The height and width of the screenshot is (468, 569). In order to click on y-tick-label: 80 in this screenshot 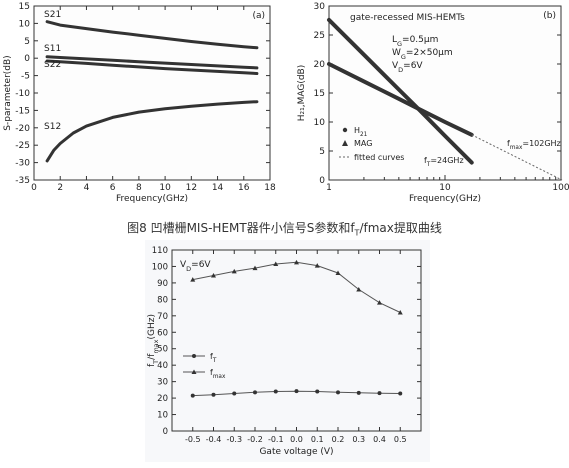, I will do `click(162, 300)`.